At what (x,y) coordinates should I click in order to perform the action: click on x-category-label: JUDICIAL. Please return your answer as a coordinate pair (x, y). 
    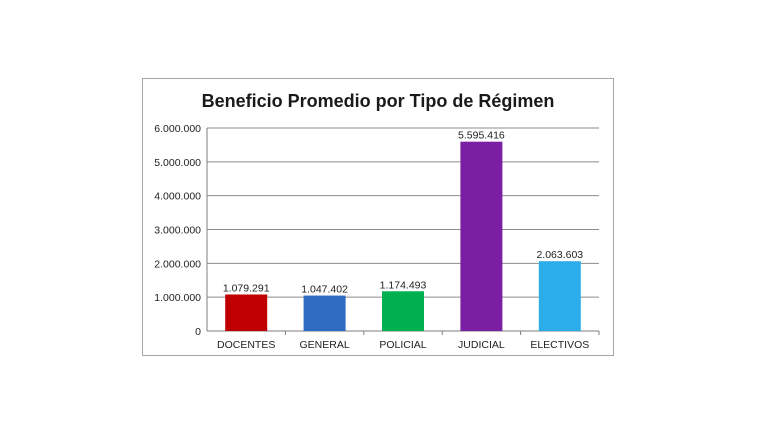
    Looking at the image, I should click on (481, 345).